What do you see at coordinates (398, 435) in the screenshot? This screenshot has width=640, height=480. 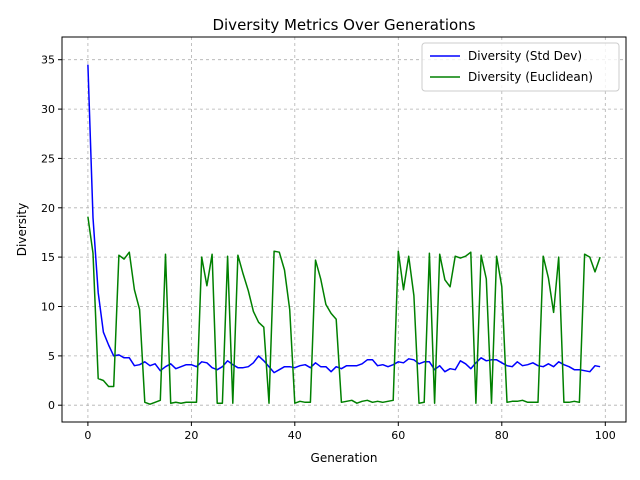 I see `x-tick-label: 60` at bounding box center [398, 435].